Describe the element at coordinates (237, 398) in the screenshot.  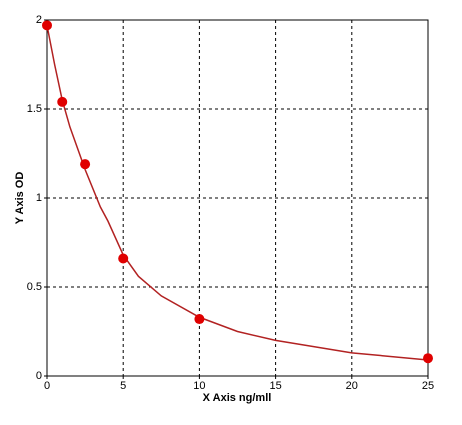
I see `x-axis-title: X Axis ng/mll` at that location.